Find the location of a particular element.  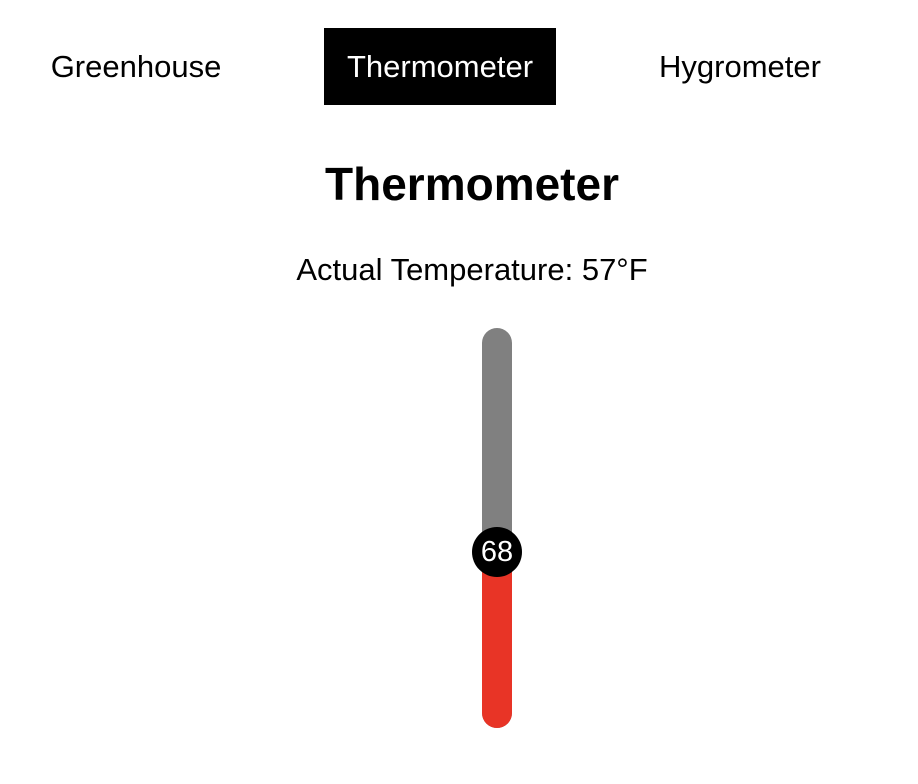

tab-hygrometer: Hygrometer is located at coordinates (740, 66).